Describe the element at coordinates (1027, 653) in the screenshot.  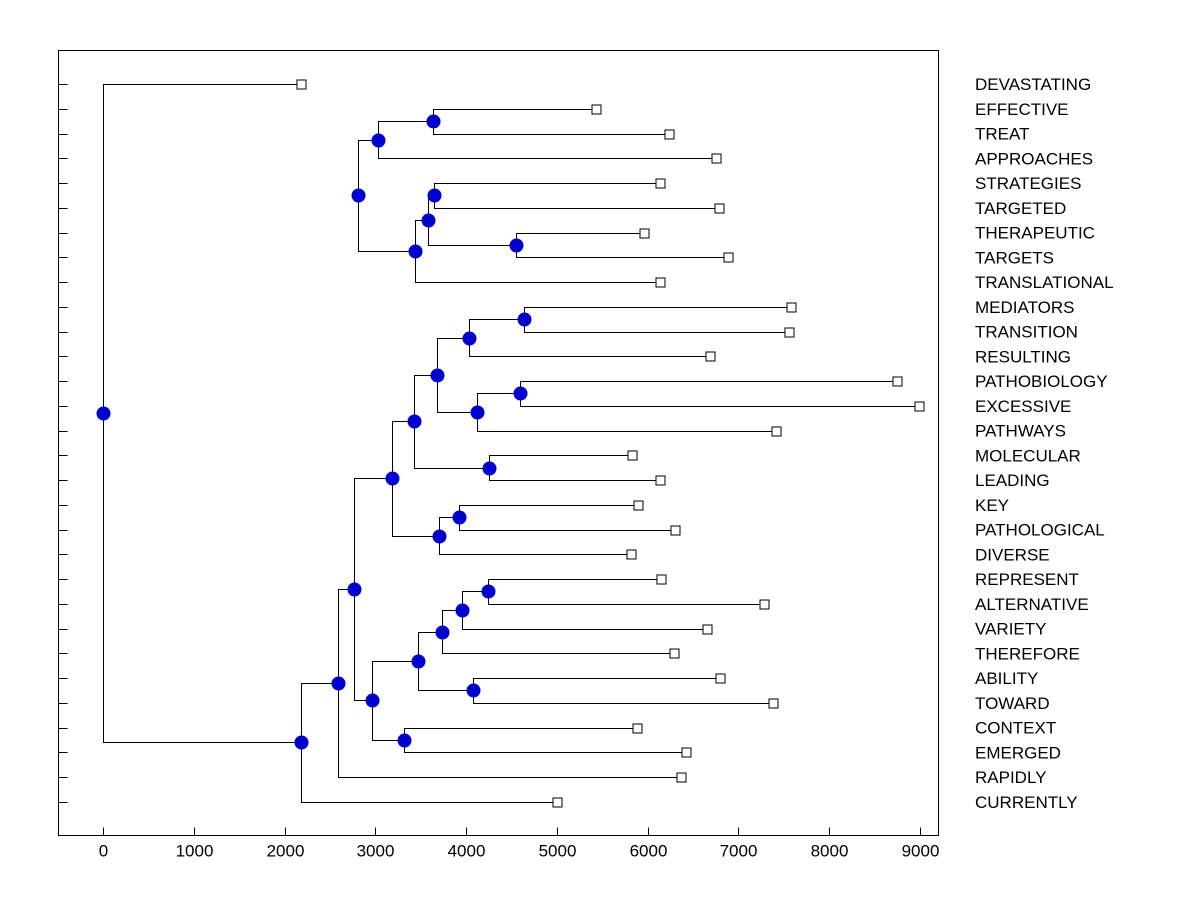
I see `leaf-label-therefore: THEREFORE` at that location.